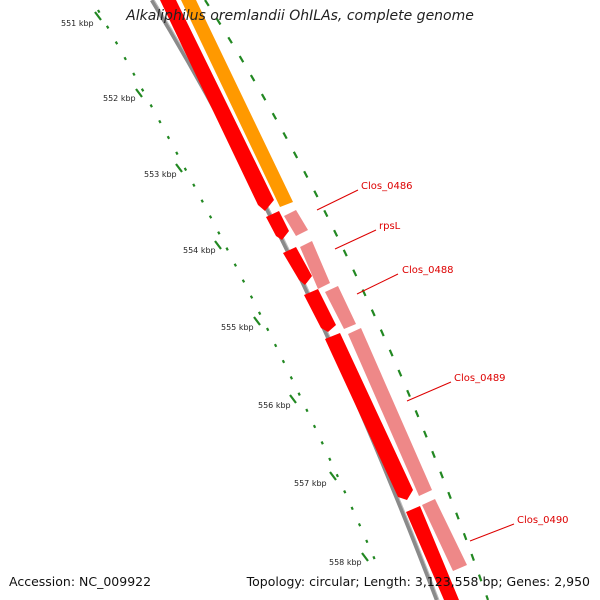  I want to click on gene-label-clos-0488: Clos_0488, so click(428, 270).